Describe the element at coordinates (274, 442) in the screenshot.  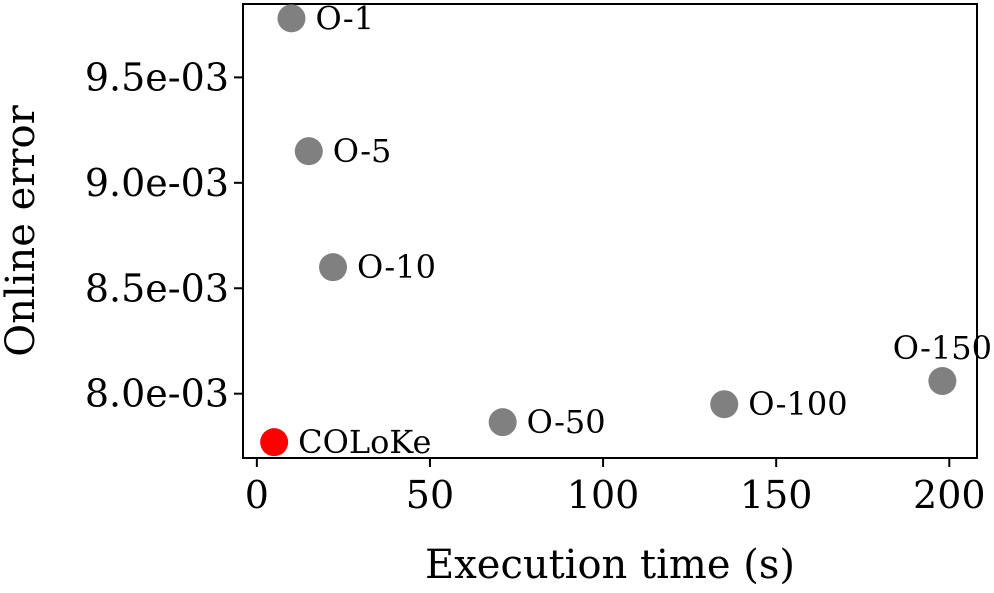
I see `data-point-coloke` at that location.